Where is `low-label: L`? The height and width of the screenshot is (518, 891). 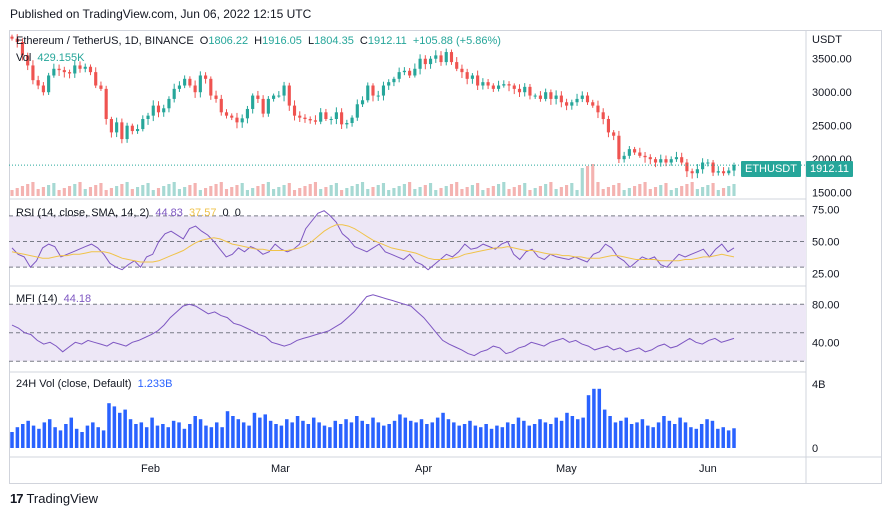 low-label: L is located at coordinates (311, 41).